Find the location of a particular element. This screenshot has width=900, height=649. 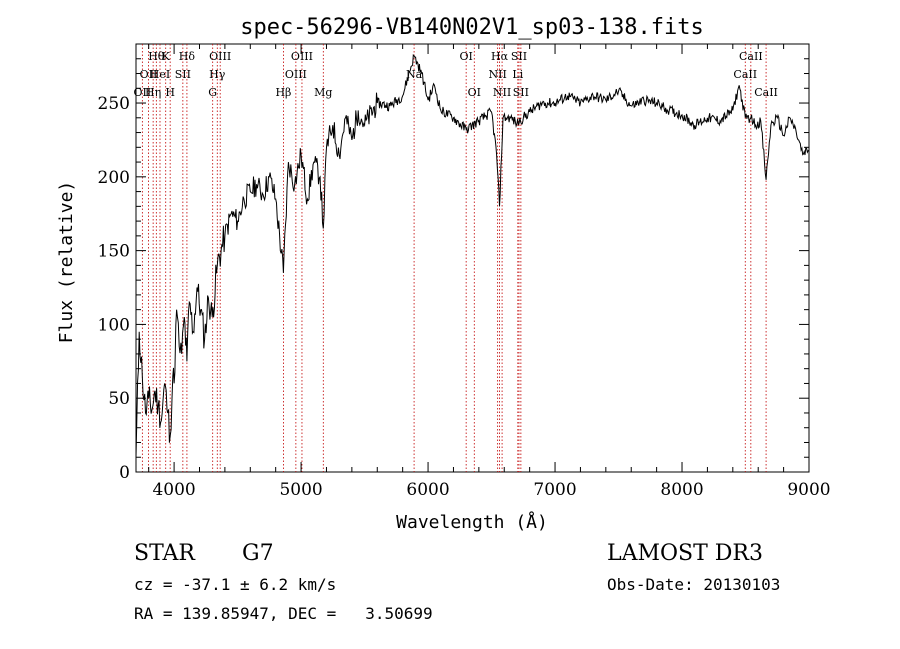

line-label-13: OIII is located at coordinates (296, 74).